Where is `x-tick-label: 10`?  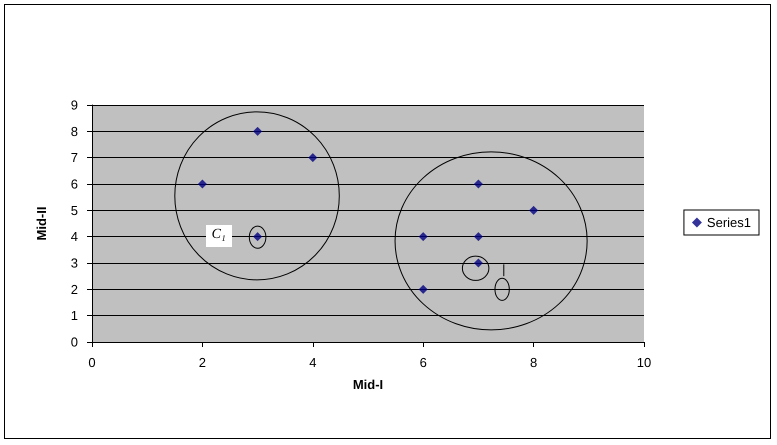
x-tick-label: 10 is located at coordinates (644, 362).